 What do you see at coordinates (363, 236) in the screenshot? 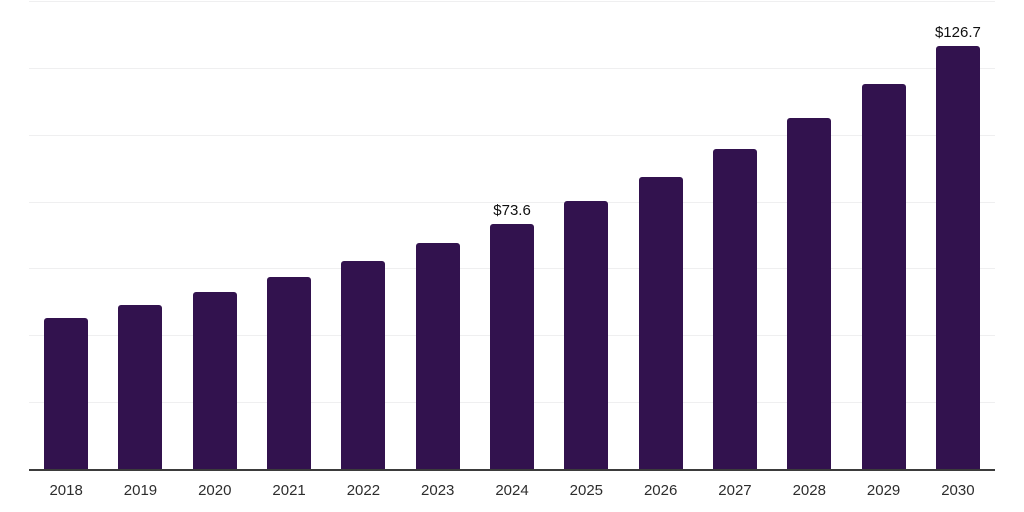
I see `bar-cell-2022` at bounding box center [363, 236].